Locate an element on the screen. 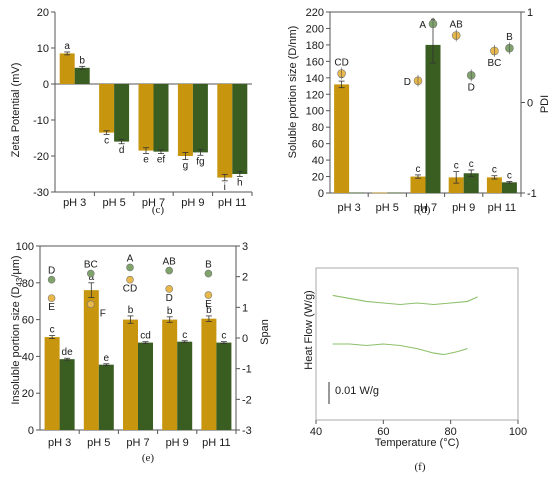 The height and width of the screenshot is (478, 550). panel-e-ylabel-unit: /μm) is located at coordinates (16, 266).